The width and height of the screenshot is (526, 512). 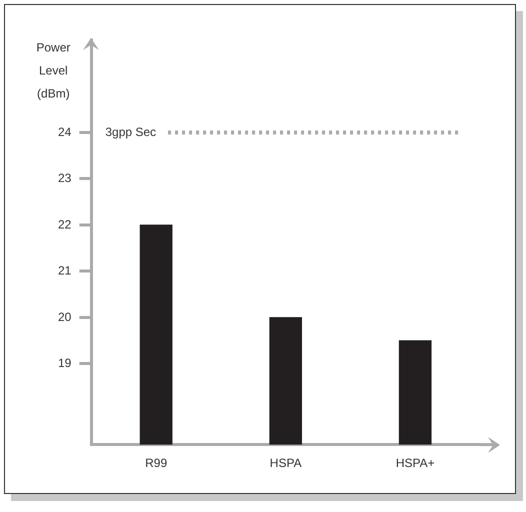 I want to click on ref-line-label: 3gpp Sec, so click(x=130, y=131).